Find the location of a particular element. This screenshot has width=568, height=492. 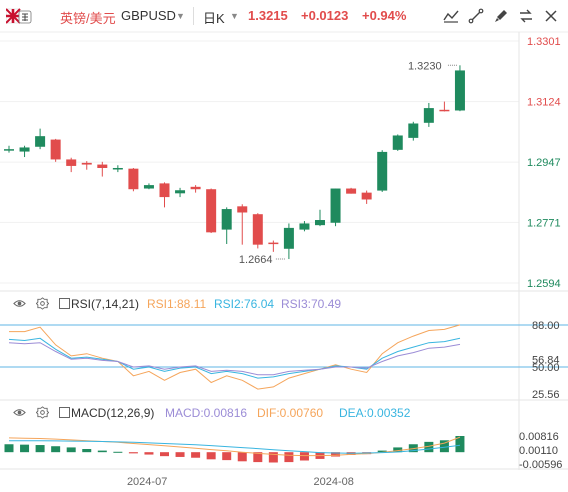

price-change-percent: +0.94% is located at coordinates (384, 15).